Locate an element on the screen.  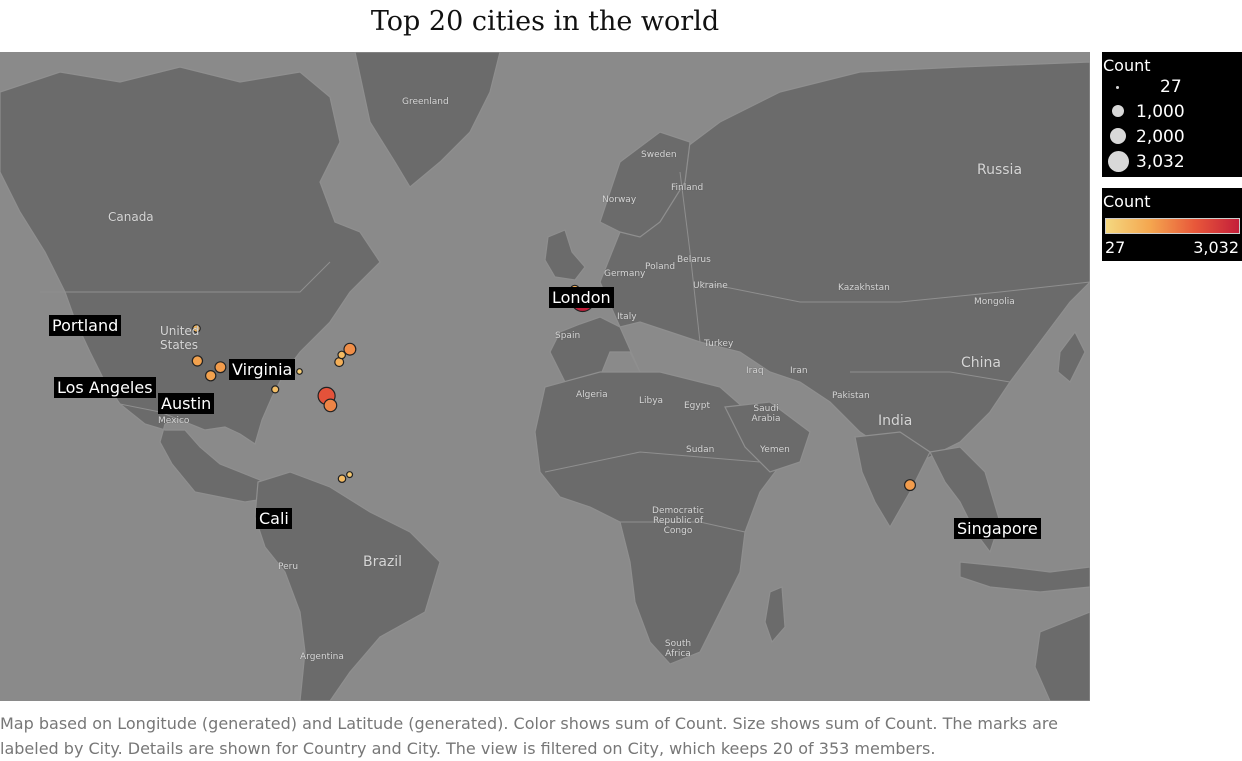
city-label-london: London is located at coordinates (581, 297).